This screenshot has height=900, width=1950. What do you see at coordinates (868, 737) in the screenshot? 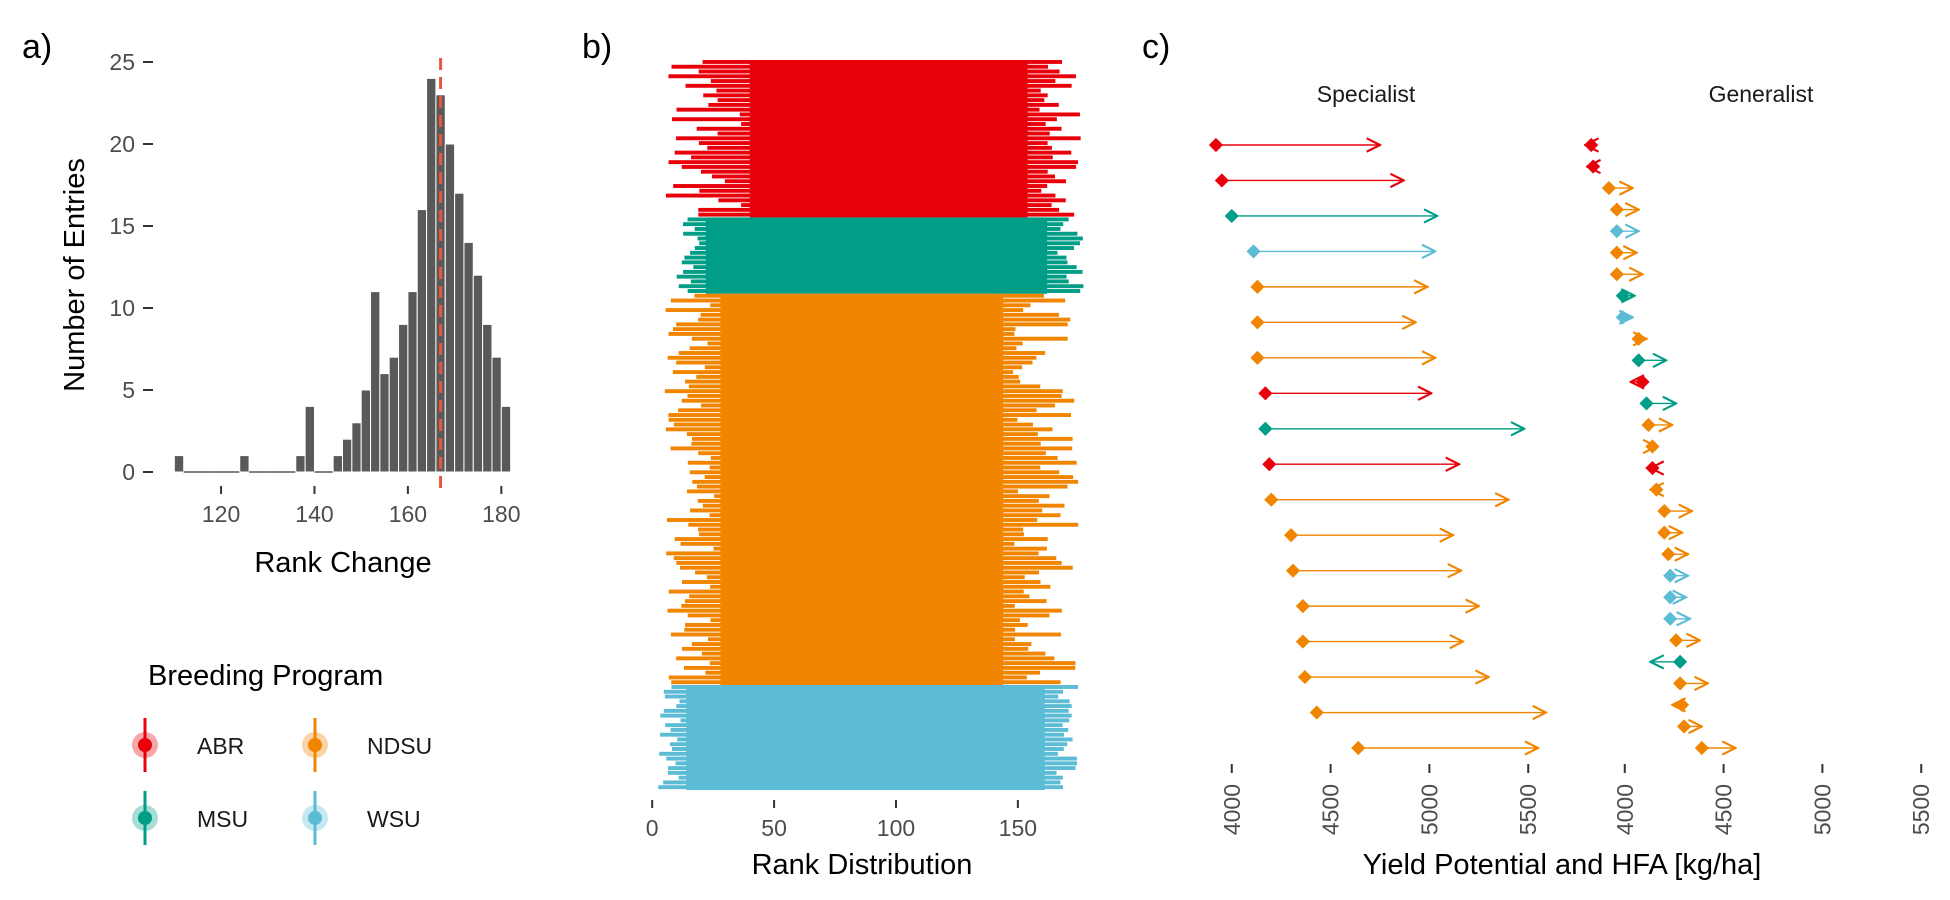
I see `rank-group-wsu` at bounding box center [868, 737].